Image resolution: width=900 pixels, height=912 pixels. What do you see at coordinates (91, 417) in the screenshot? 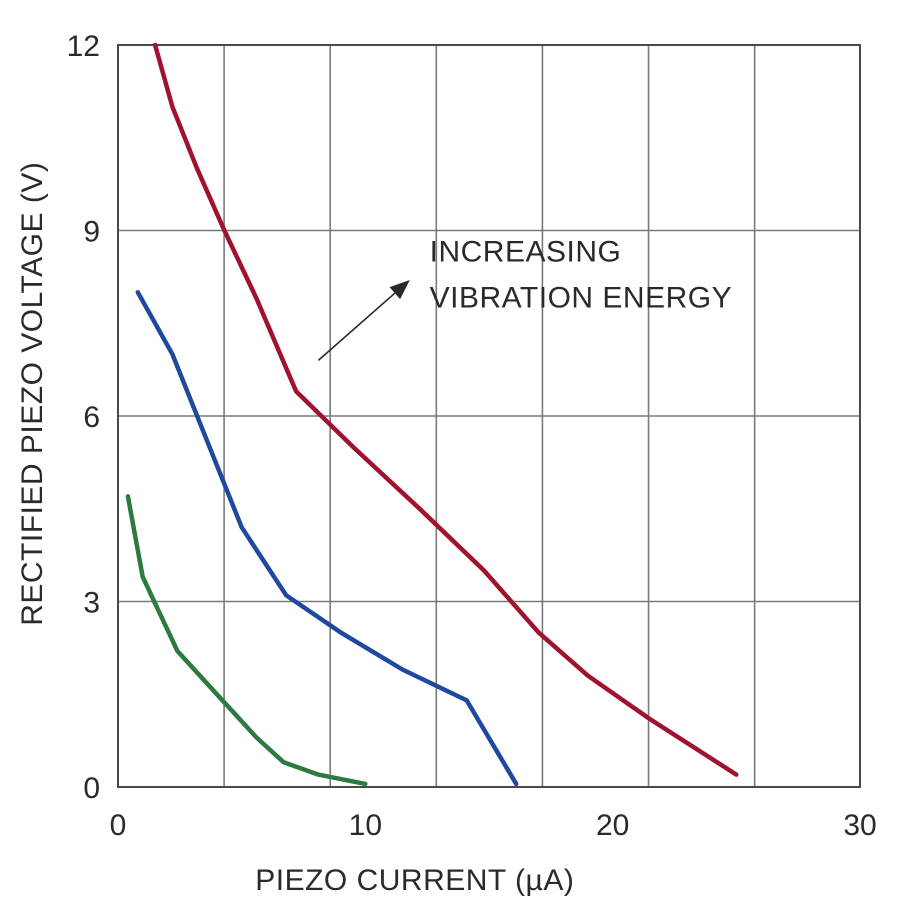
I see `y-tick-label: 6` at bounding box center [91, 417].